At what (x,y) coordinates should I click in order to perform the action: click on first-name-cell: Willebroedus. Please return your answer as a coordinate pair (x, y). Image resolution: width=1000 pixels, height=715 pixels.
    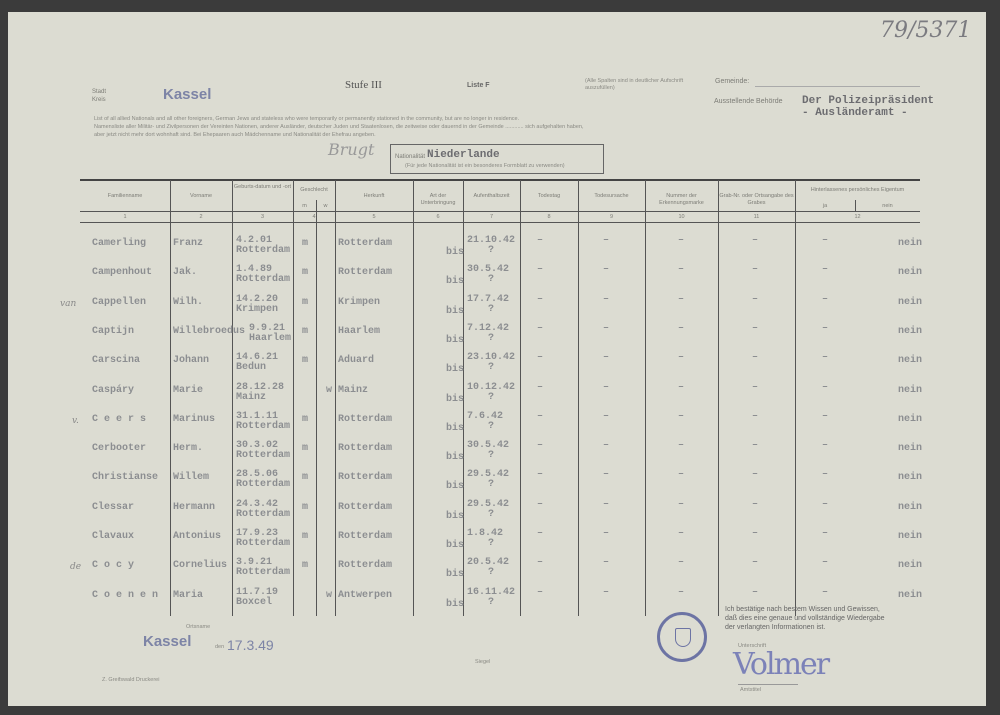
    Looking at the image, I should click on (209, 331).